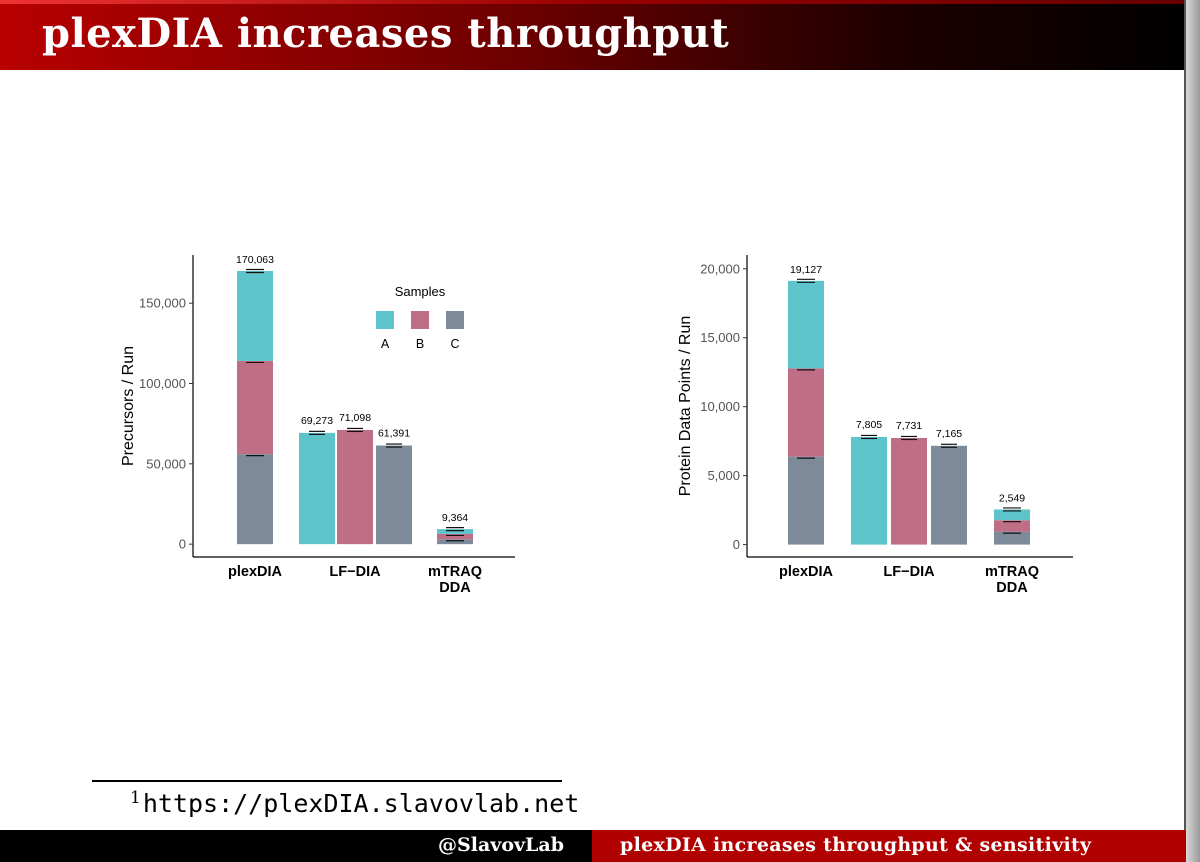 This screenshot has width=1200, height=862. What do you see at coordinates (162, 303) in the screenshot?
I see `y-tick-label: 150,000` at bounding box center [162, 303].